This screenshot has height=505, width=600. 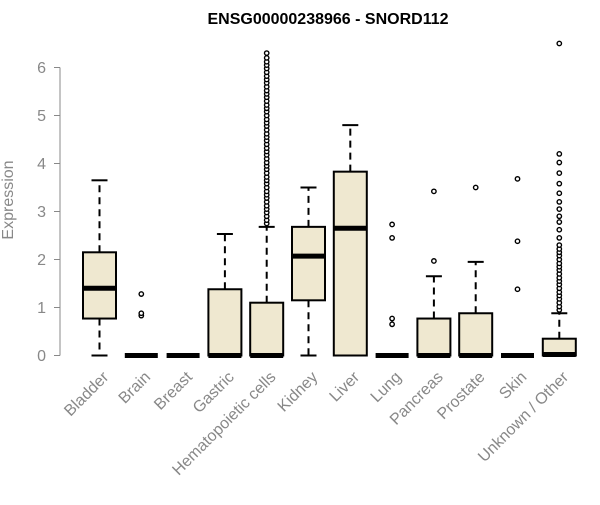 I want to click on y-axis: 0 1 2 3 4 5 6, so click(x=49, y=212).